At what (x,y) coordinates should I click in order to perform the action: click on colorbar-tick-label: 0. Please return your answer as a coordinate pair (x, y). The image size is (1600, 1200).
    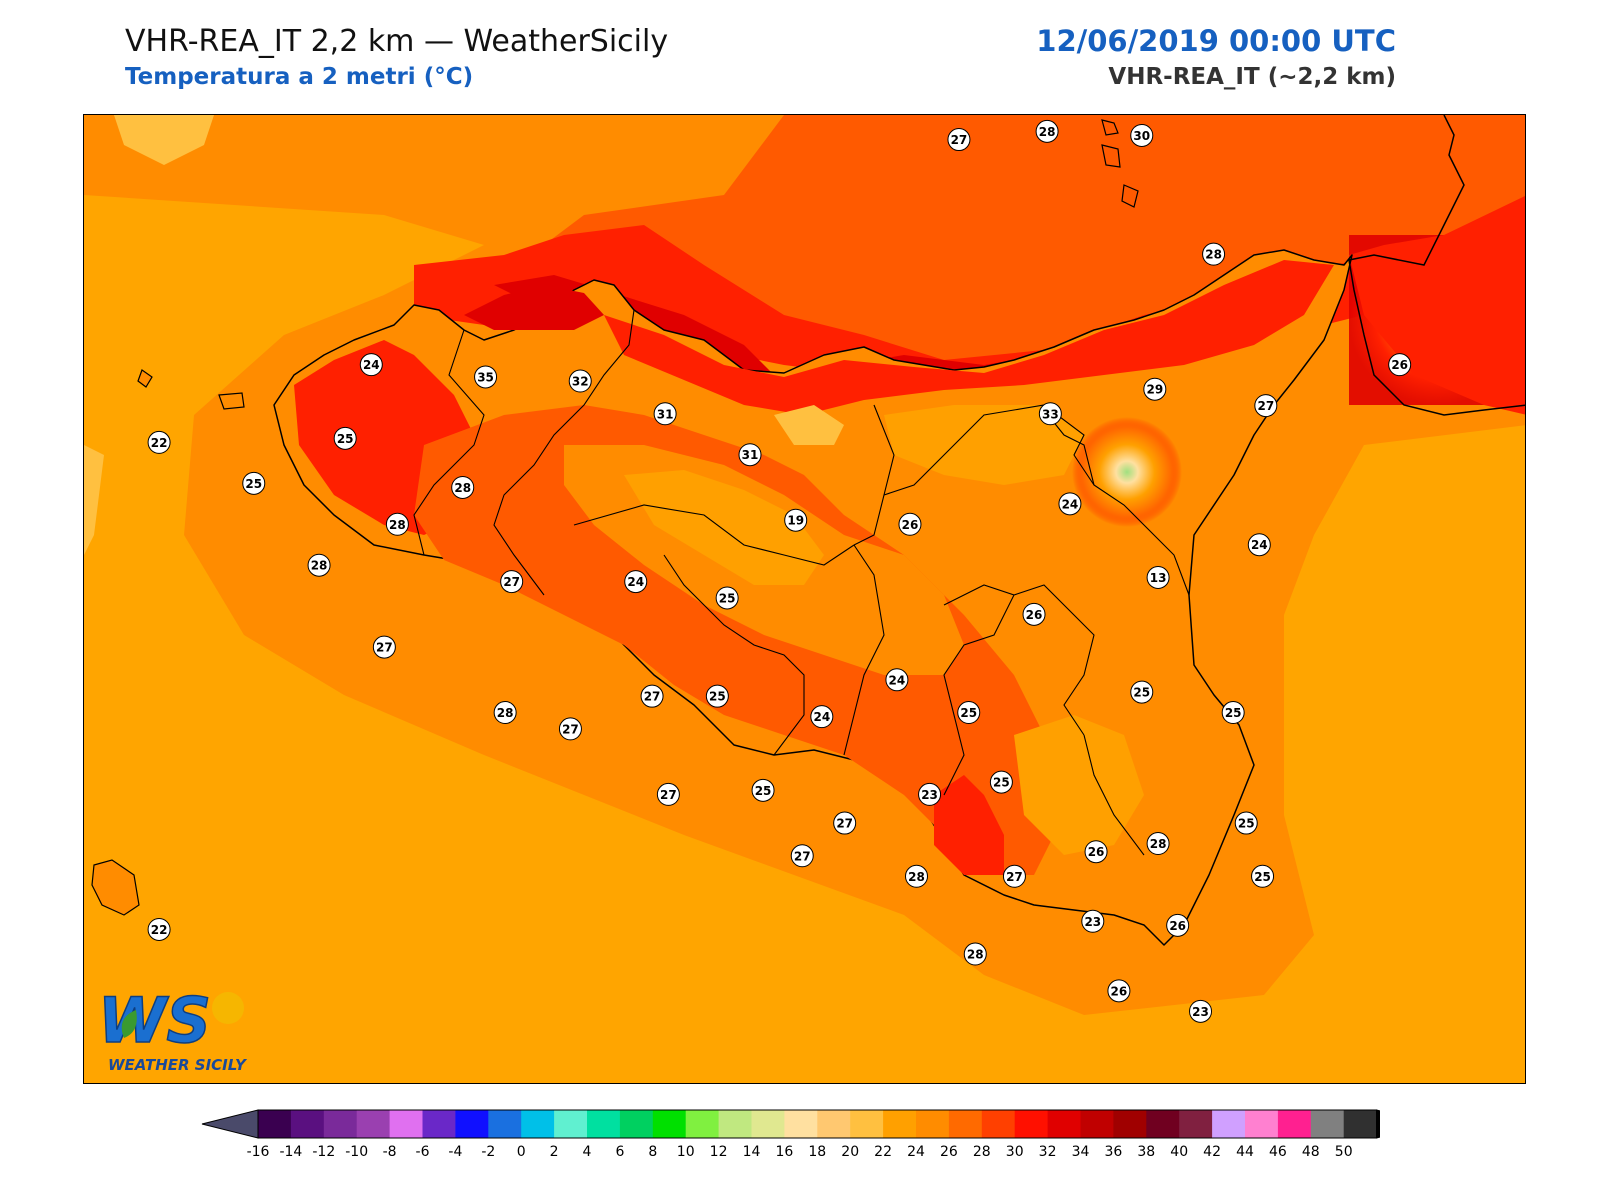
    Looking at the image, I should click on (521, 1152).